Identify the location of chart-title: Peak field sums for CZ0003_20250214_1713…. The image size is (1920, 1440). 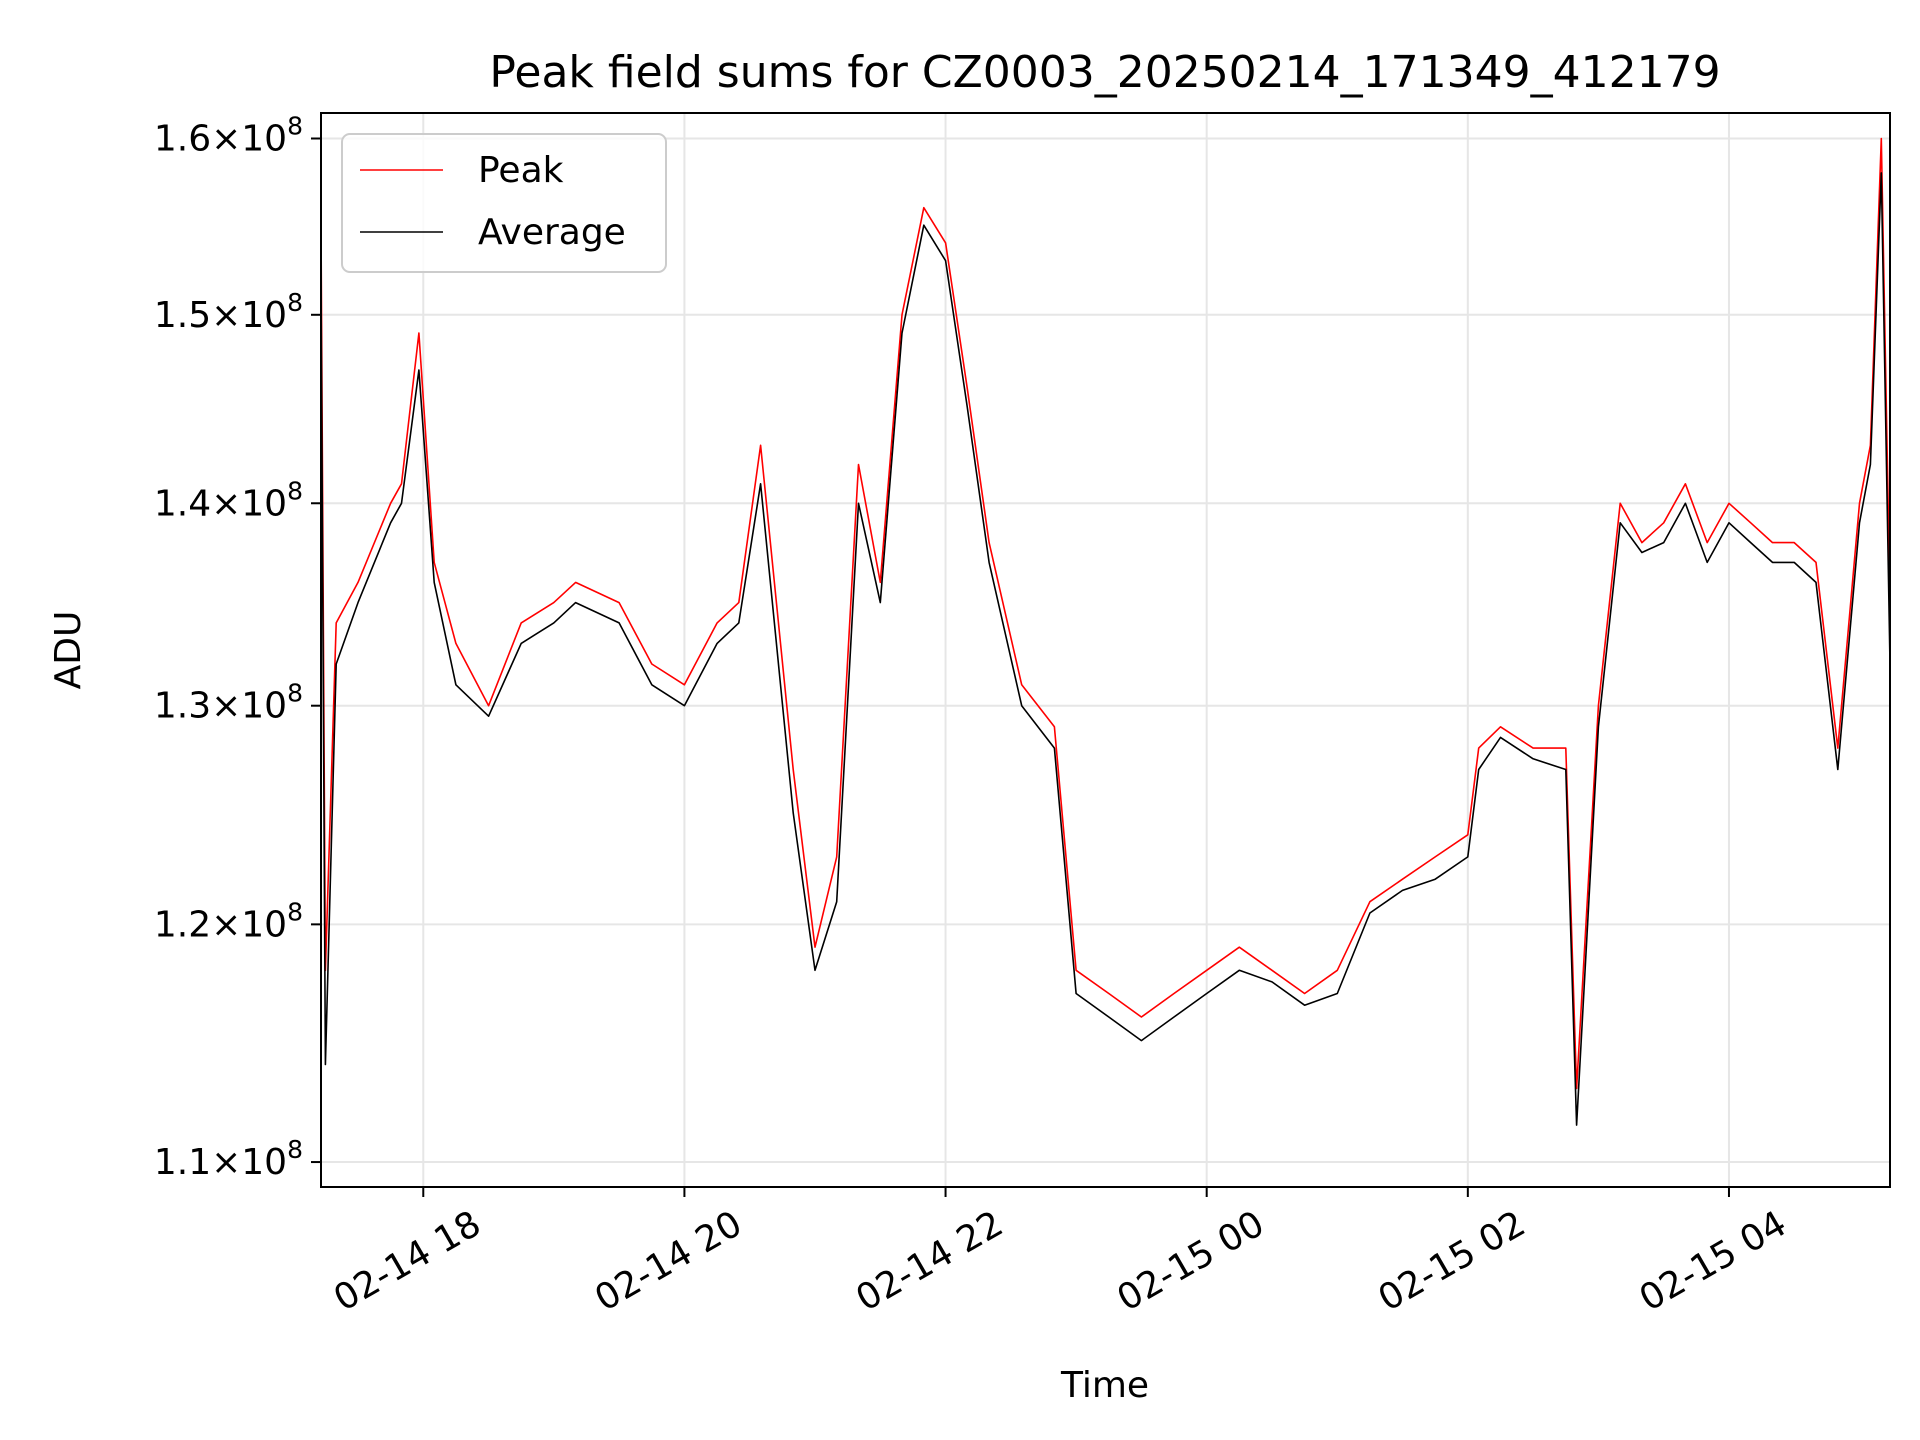
(1104, 72).